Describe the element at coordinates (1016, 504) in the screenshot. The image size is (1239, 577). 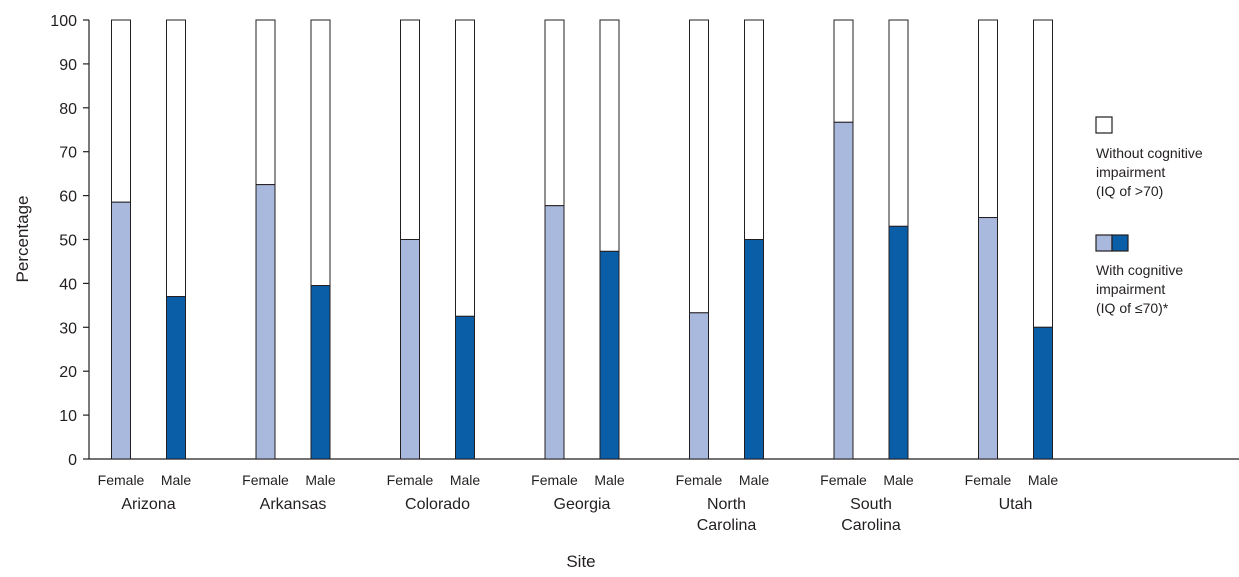
I see `site-label: Utah` at that location.